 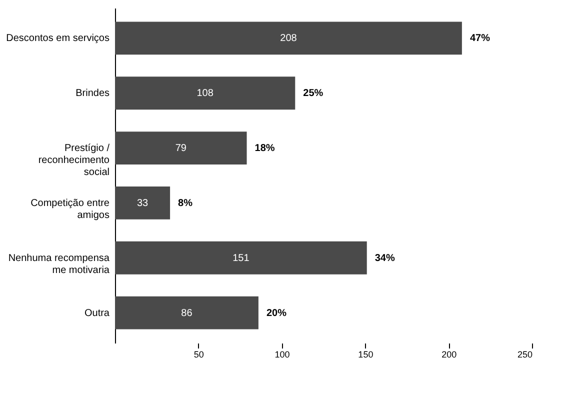 What do you see at coordinates (449, 355) in the screenshot?
I see `x-tick-label: 200` at bounding box center [449, 355].